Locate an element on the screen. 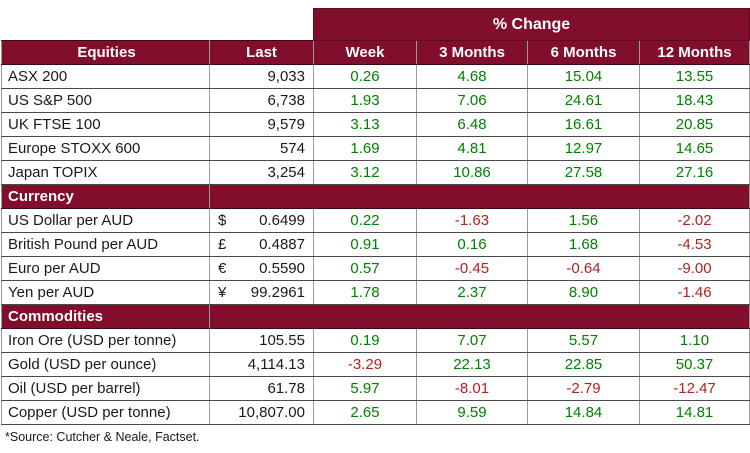 The width and height of the screenshot is (750, 453). percent-change-banner-row: % Change is located at coordinates (375, 24).